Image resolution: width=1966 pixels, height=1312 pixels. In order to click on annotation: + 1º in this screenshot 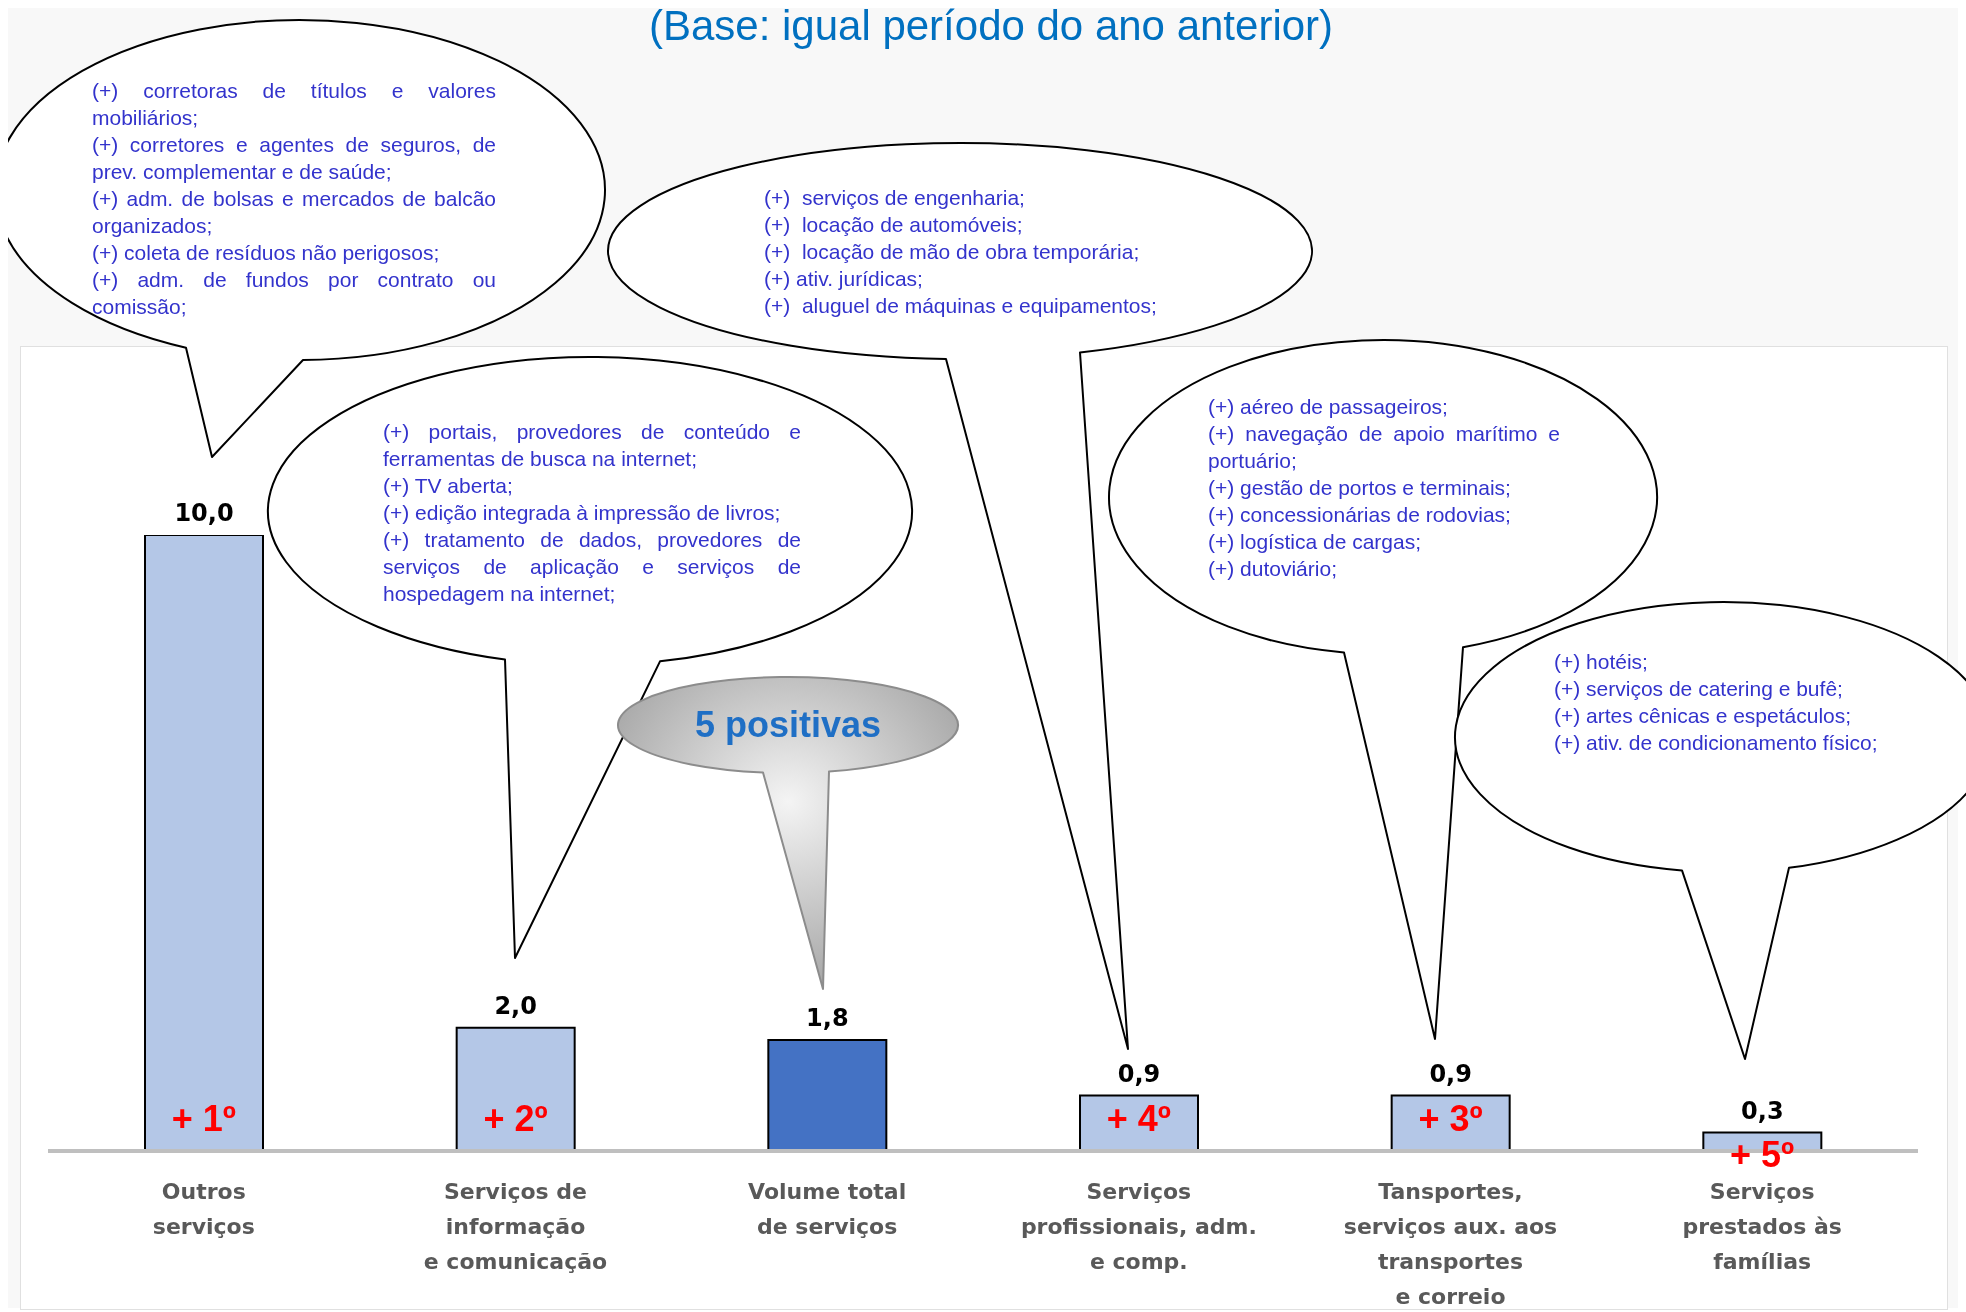, I will do `click(203, 1118)`.